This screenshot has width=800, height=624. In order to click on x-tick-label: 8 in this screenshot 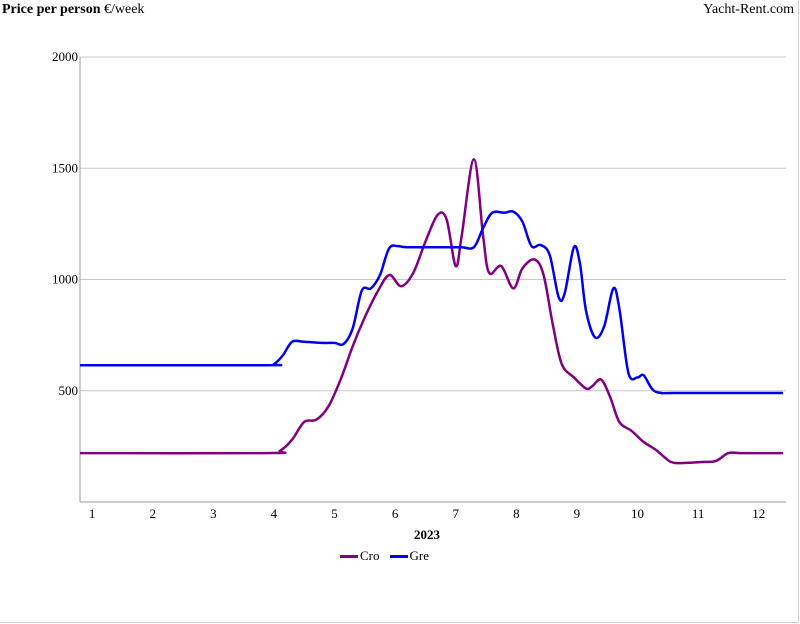, I will do `click(516, 513)`.